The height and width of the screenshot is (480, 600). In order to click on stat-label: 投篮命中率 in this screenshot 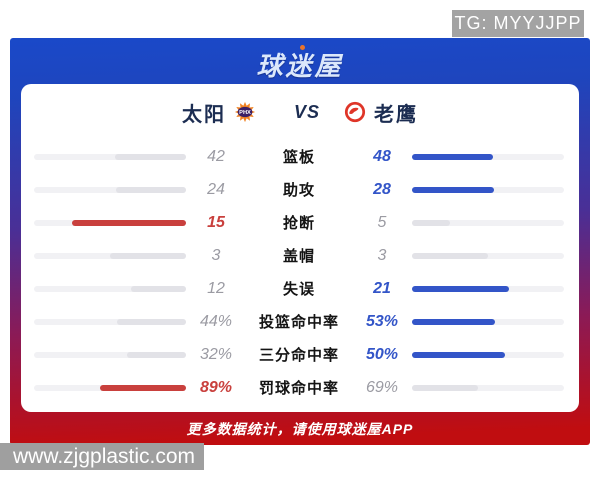, I will do `click(298, 322)`.